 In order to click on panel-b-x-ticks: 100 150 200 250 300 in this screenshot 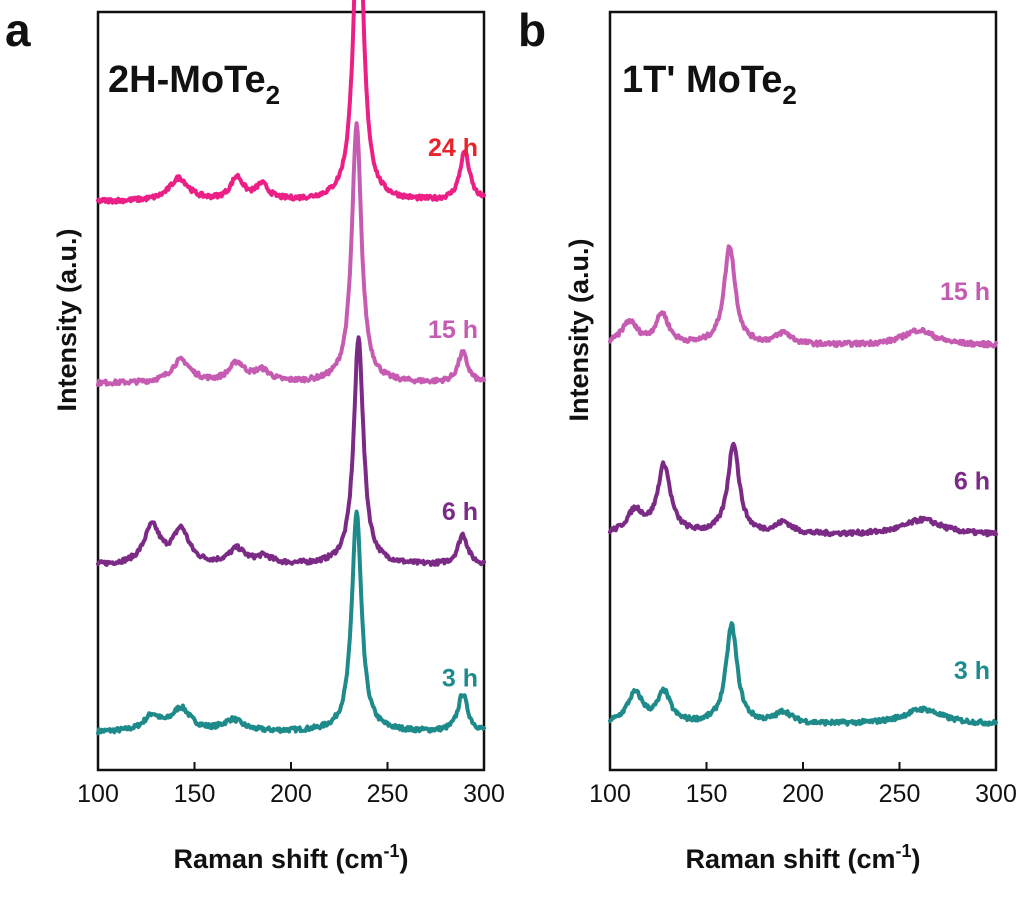, I will do `click(803, 785)`.